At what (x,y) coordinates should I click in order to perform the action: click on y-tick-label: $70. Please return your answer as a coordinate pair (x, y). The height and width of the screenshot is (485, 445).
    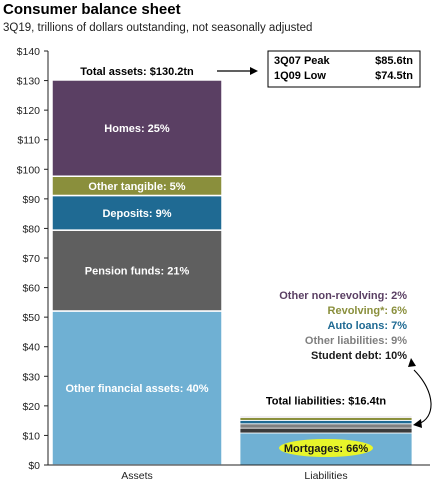
    Looking at the image, I should click on (31, 259).